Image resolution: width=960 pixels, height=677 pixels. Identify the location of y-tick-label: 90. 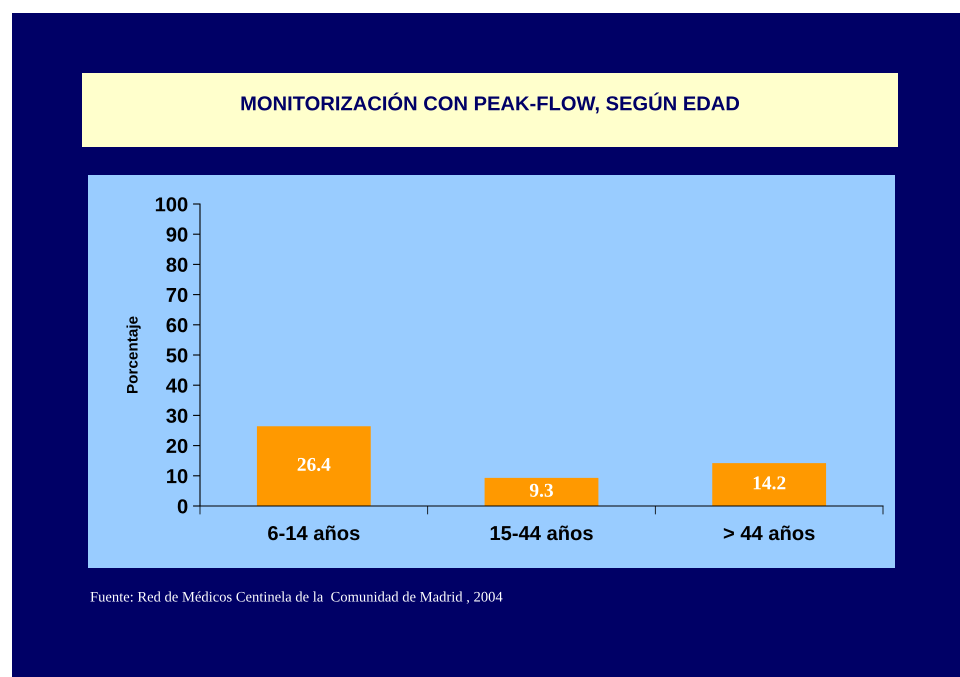
(177, 234).